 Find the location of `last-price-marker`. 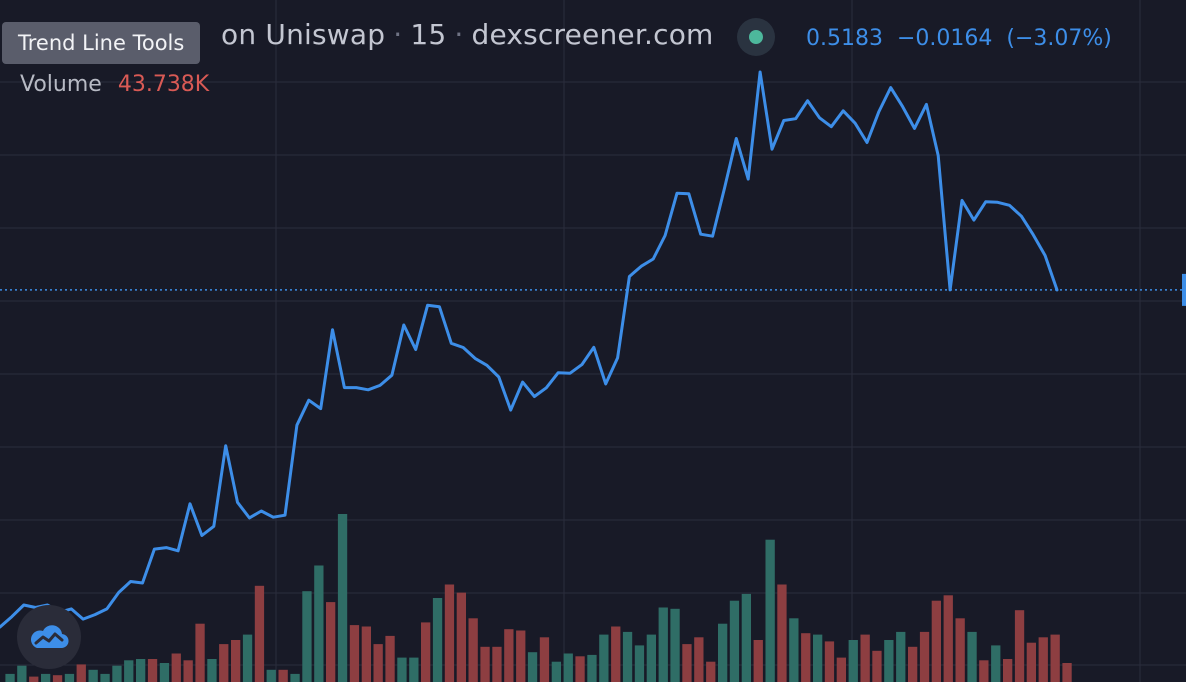

last-price-marker is located at coordinates (1184, 289).